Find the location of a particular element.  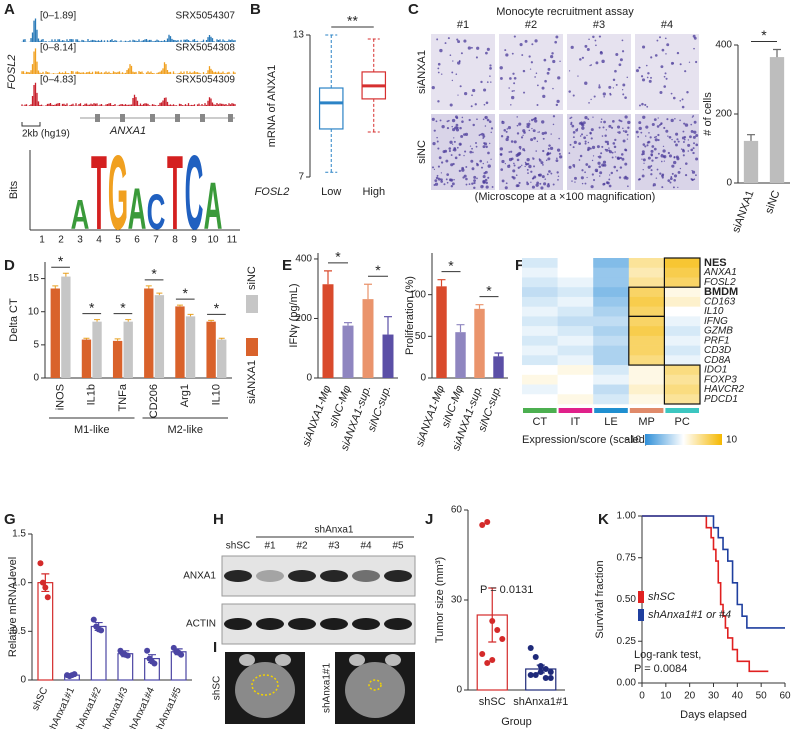

eye is located at coordinates (283, 660).